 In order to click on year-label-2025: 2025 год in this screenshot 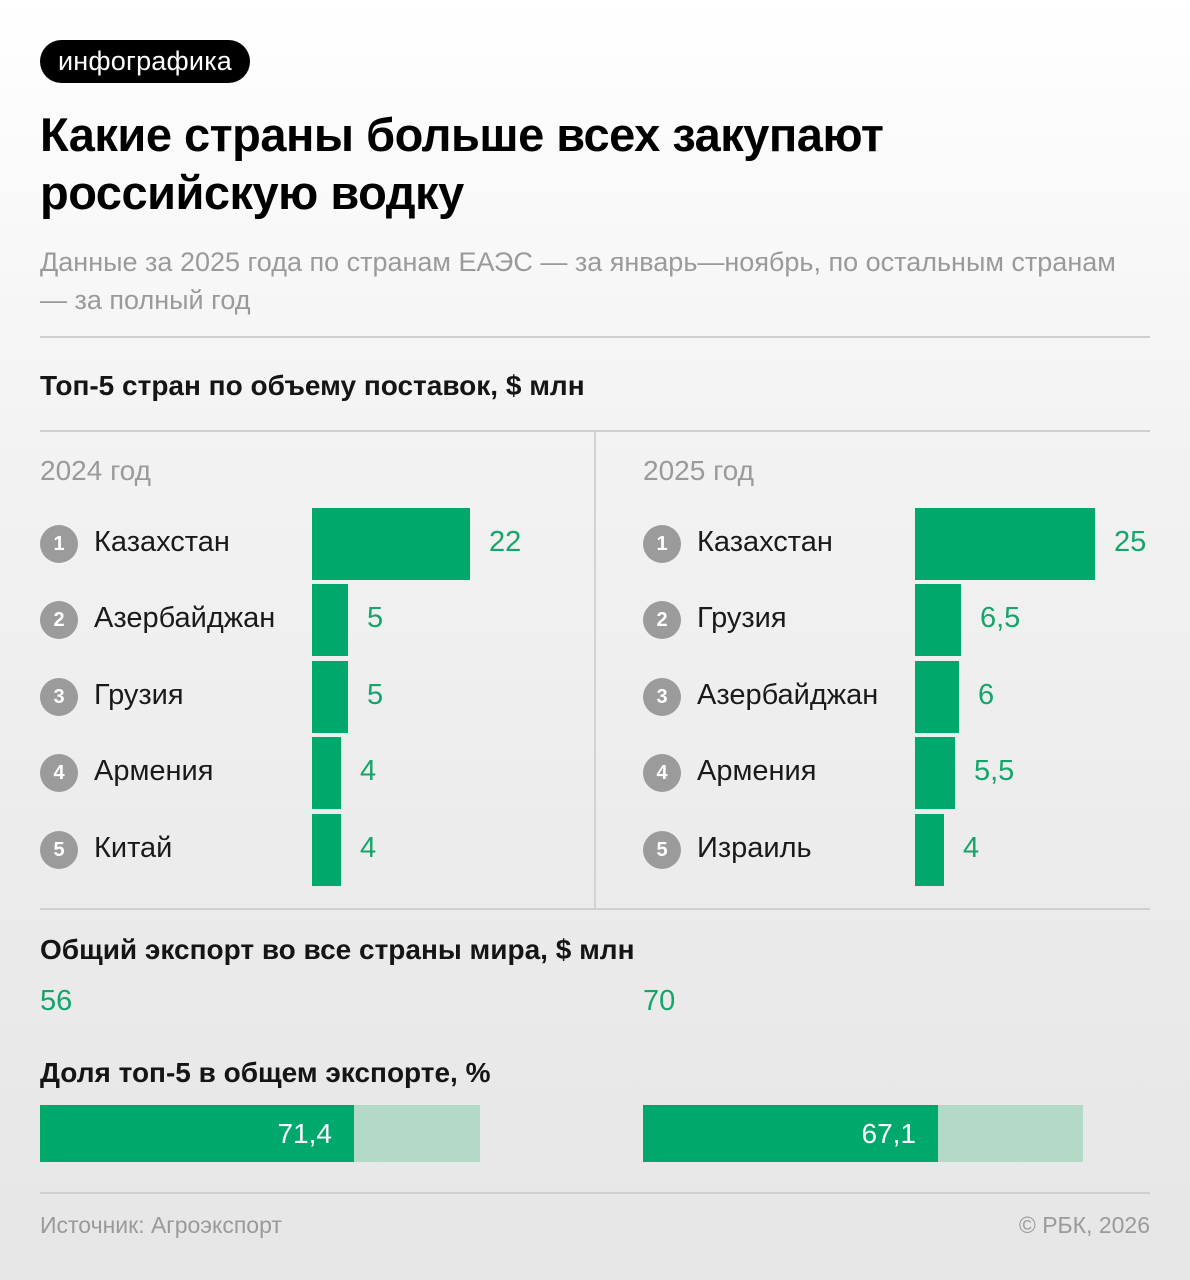, I will do `click(698, 470)`.